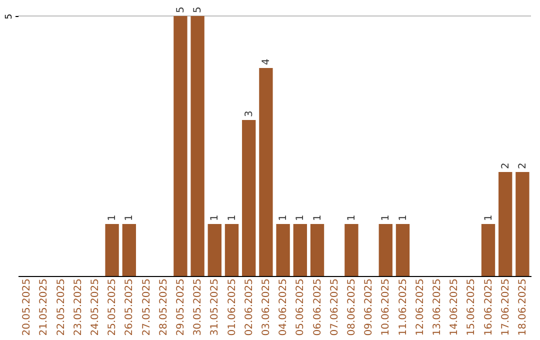 The width and height of the screenshot is (540, 340). Describe the element at coordinates (454, 307) in the screenshot. I see `x-tick-label: 14.06.2025` at that location.